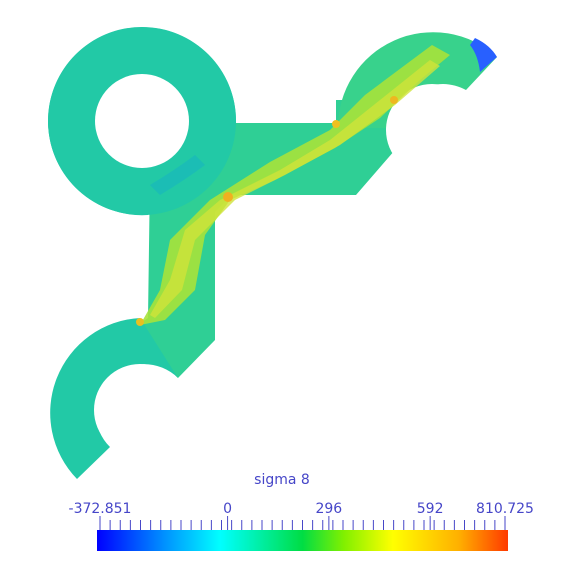 Image resolution: width=564 pixels, height=580 pixels. What do you see at coordinates (282, 480) in the screenshot?
I see `colorbar-title: sigma 8` at bounding box center [282, 480].